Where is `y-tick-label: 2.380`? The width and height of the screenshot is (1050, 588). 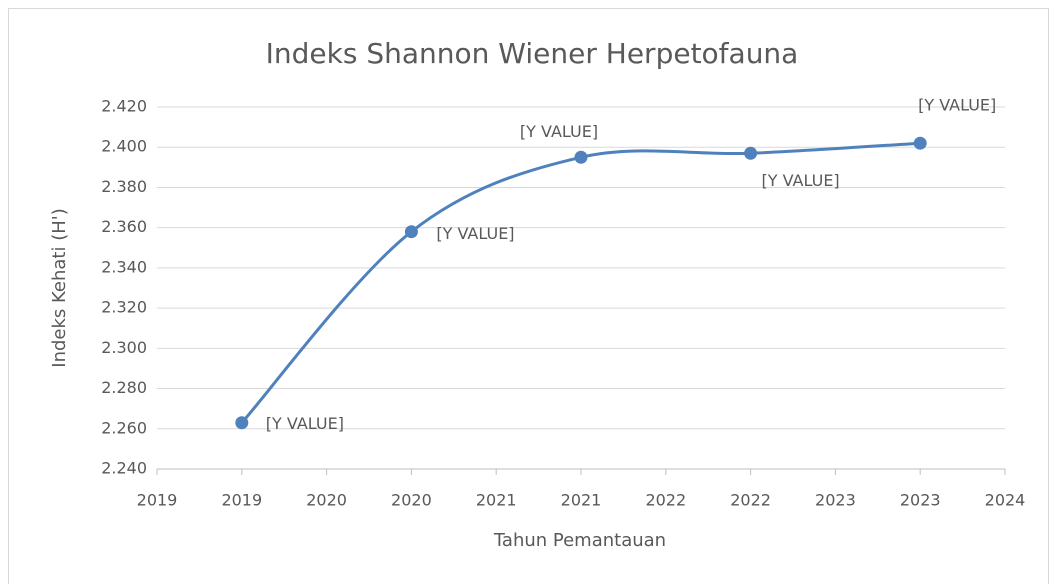 y-tick-label: 2.380 is located at coordinates (124, 186).